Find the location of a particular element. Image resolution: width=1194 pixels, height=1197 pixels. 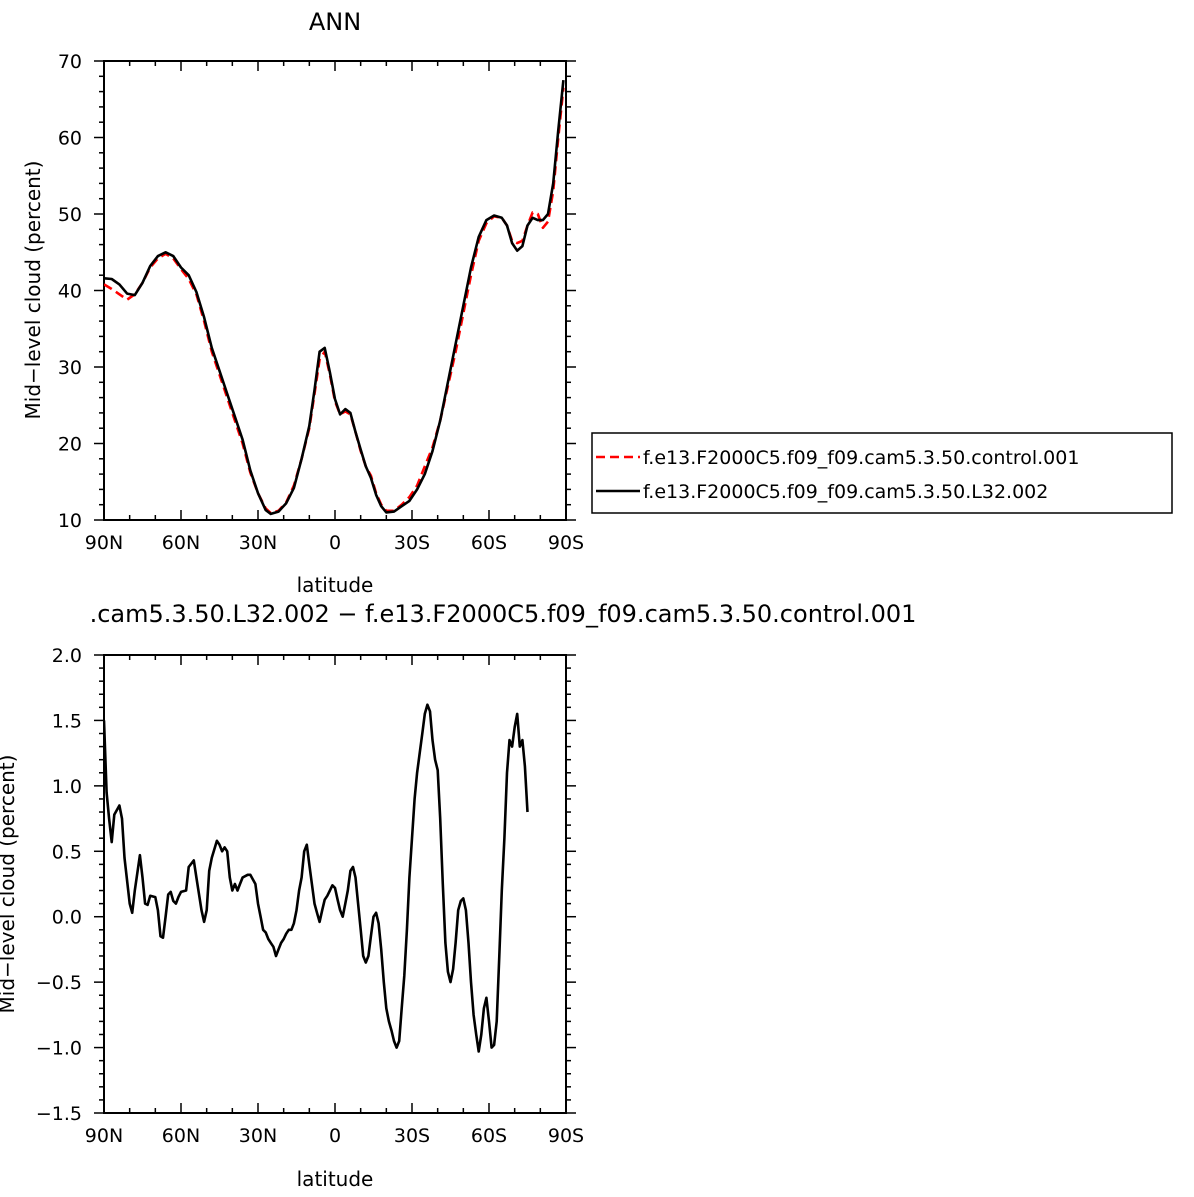

legend-box is located at coordinates (882, 473).